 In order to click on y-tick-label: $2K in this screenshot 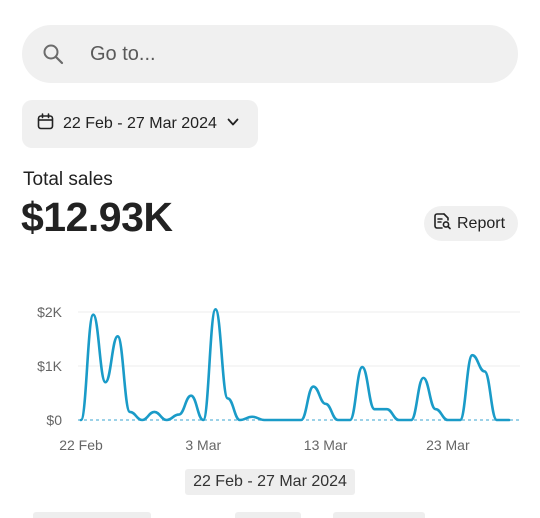, I will do `click(50, 312)`.